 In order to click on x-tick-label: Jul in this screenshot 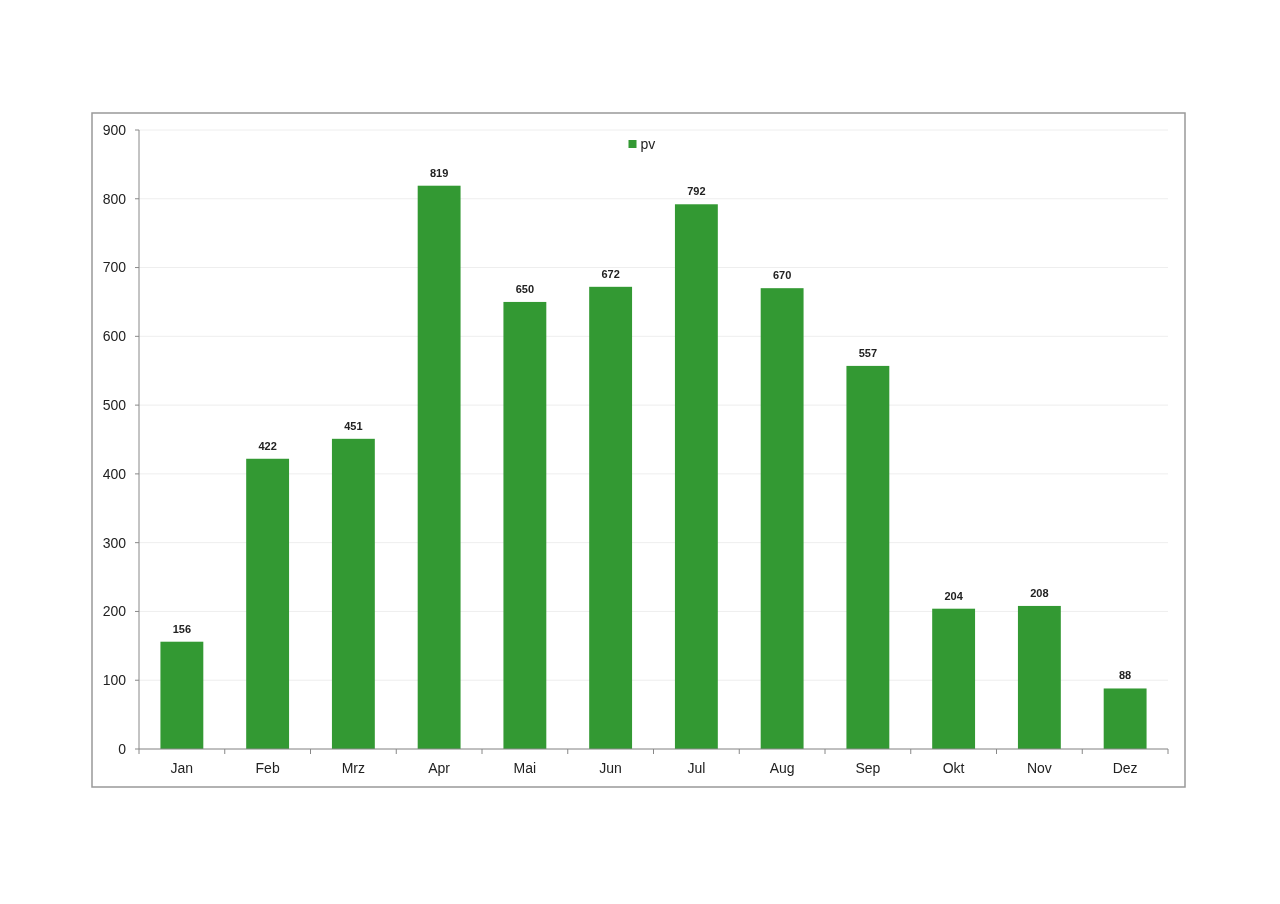, I will do `click(696, 768)`.